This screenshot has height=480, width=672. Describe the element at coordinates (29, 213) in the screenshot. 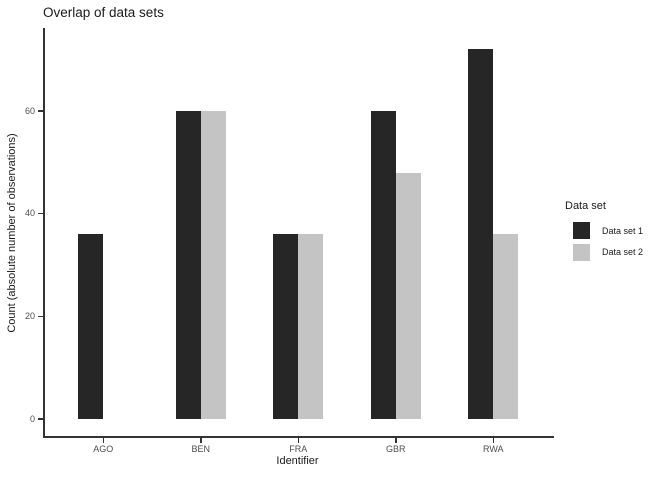

I see `y-tick-label: 40` at that location.